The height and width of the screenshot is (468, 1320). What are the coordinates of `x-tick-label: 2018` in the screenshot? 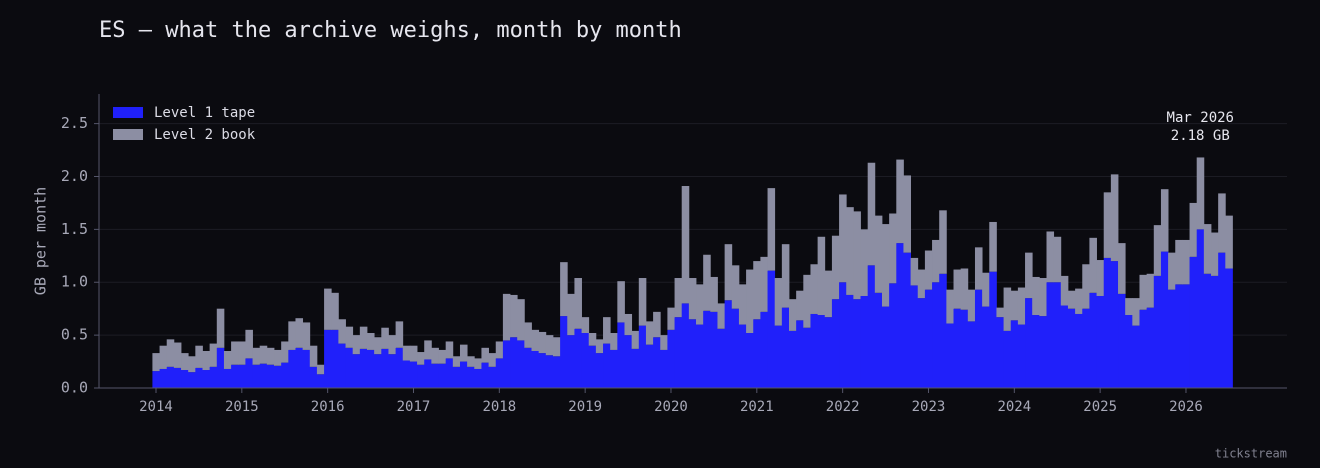 It's located at (499, 407).